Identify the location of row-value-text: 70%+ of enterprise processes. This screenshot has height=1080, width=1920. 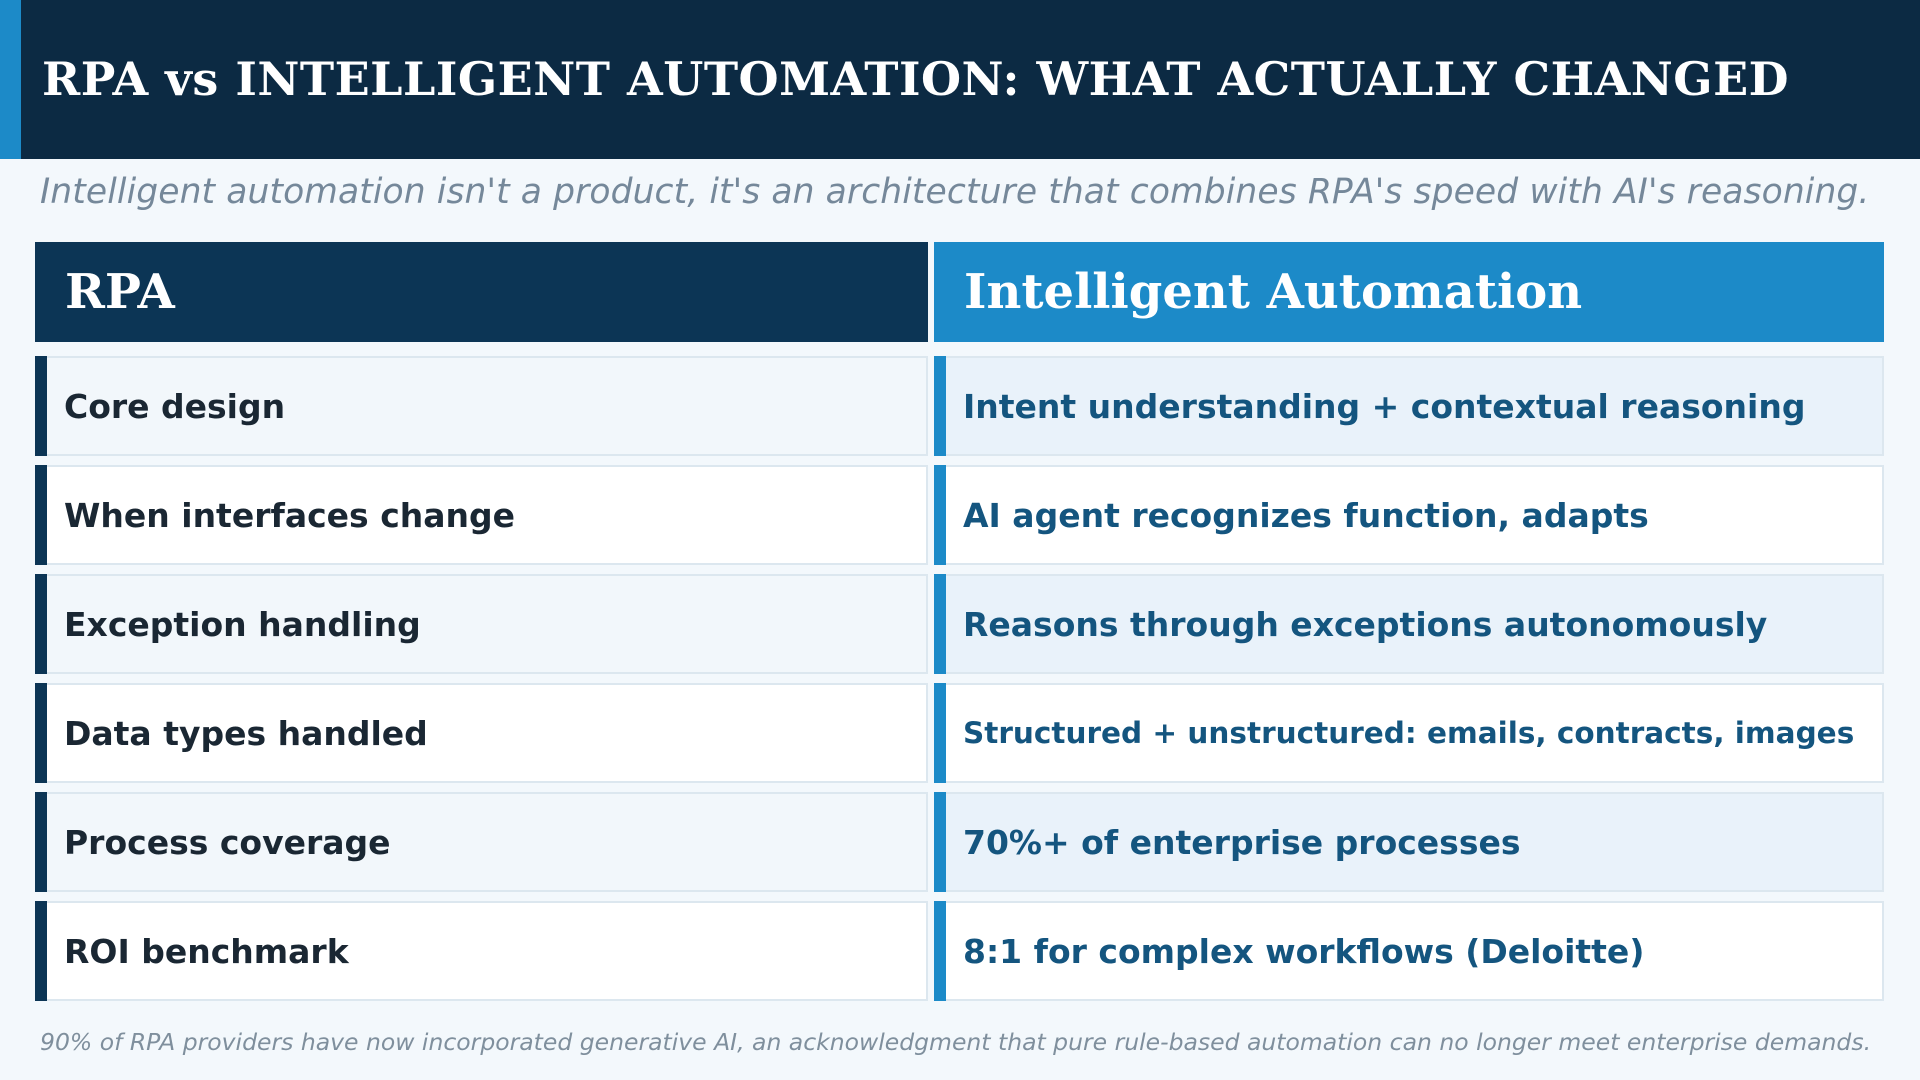
(1242, 842).